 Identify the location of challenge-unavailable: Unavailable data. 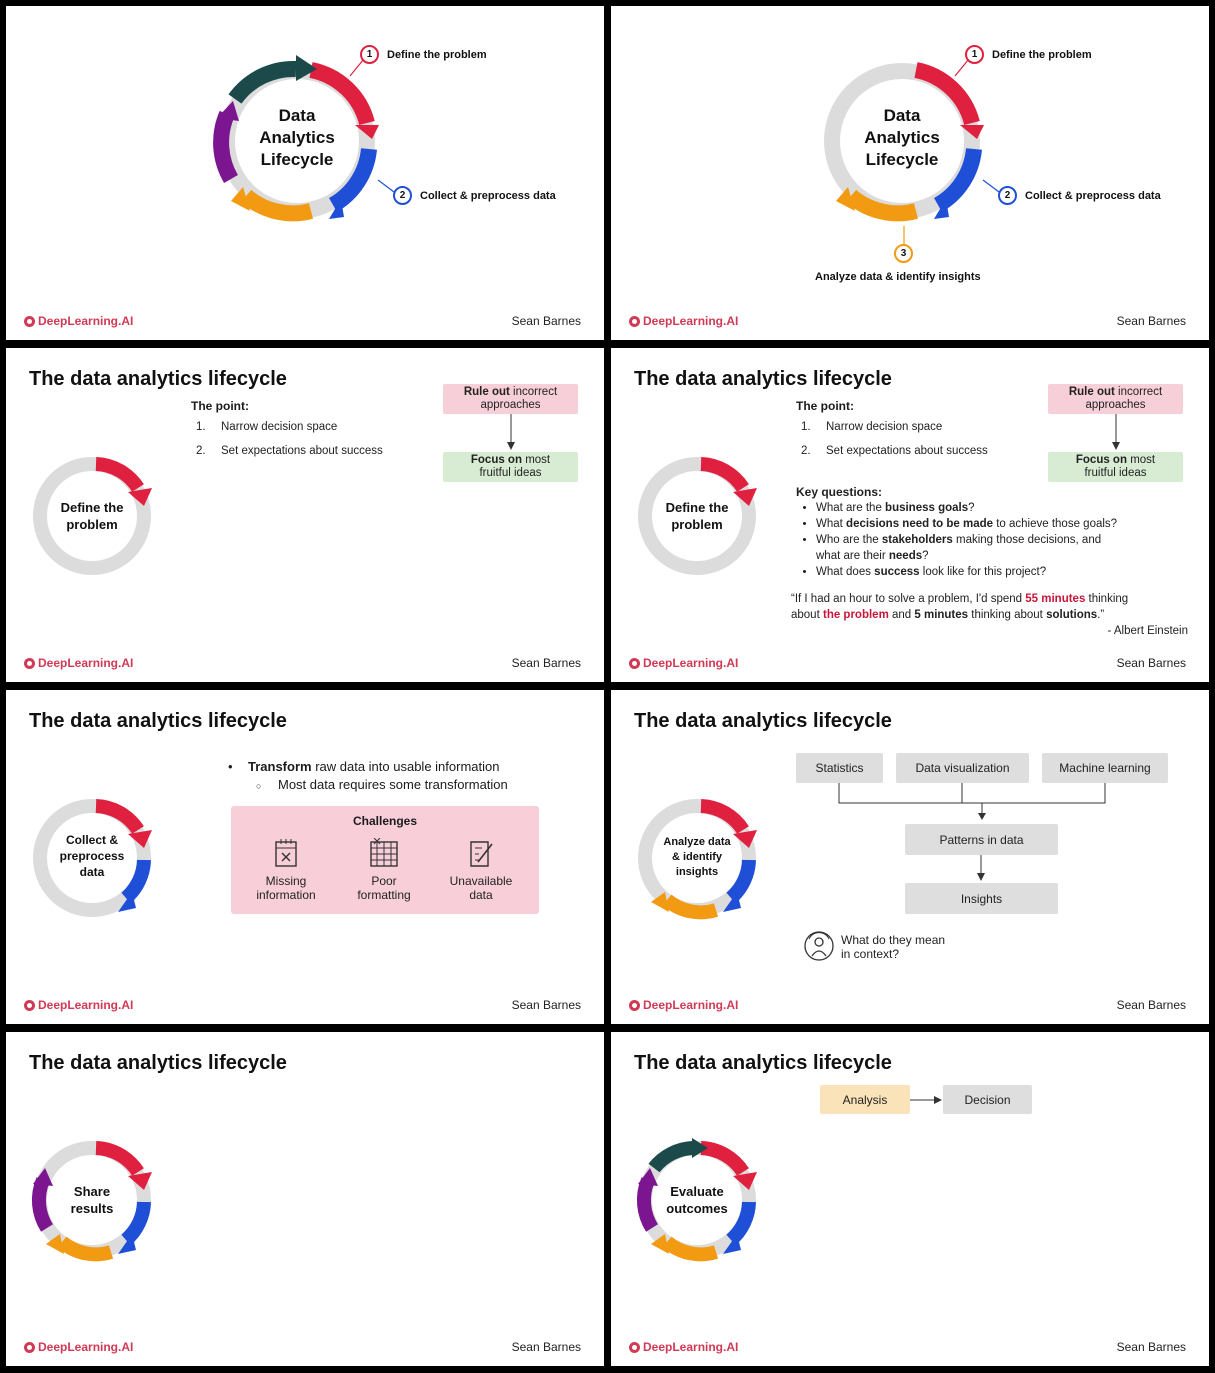
(481, 870).